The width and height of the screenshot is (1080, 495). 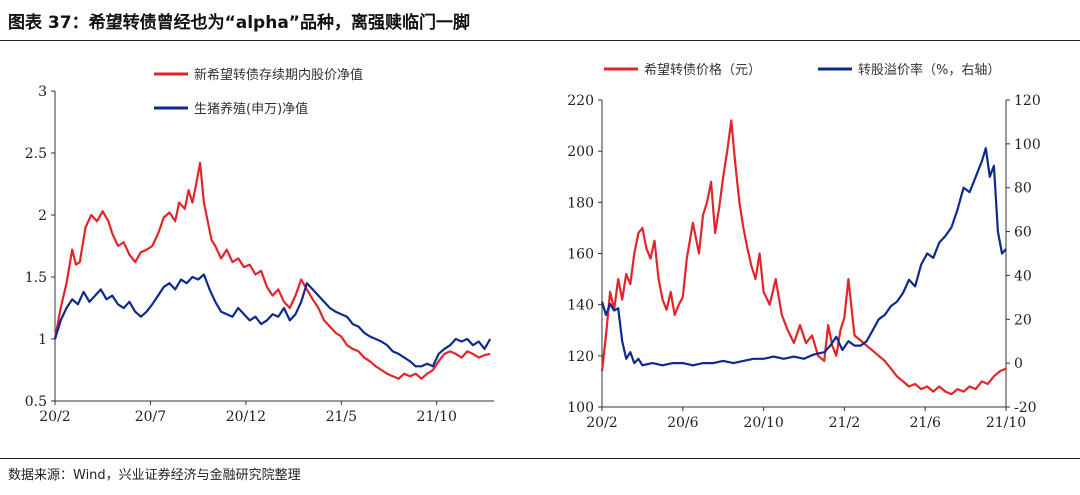 I want to click on legend-label-1: 新希望转债存续期内股价净值, so click(x=278, y=75).